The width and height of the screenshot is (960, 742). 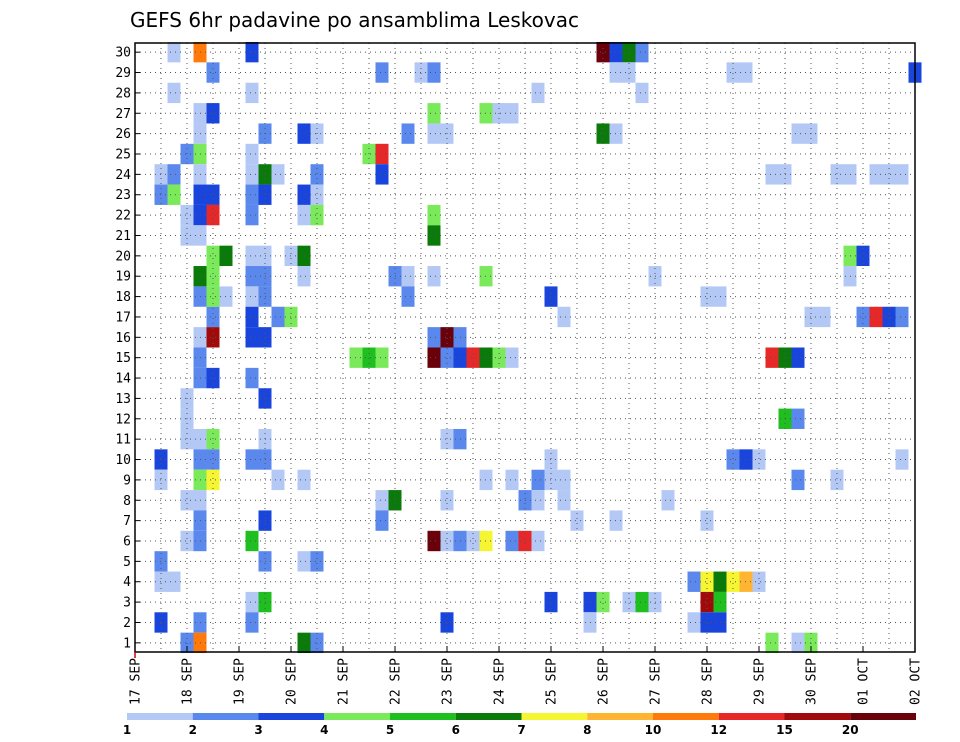 I want to click on y-tick-label: 26, so click(x=123, y=134).